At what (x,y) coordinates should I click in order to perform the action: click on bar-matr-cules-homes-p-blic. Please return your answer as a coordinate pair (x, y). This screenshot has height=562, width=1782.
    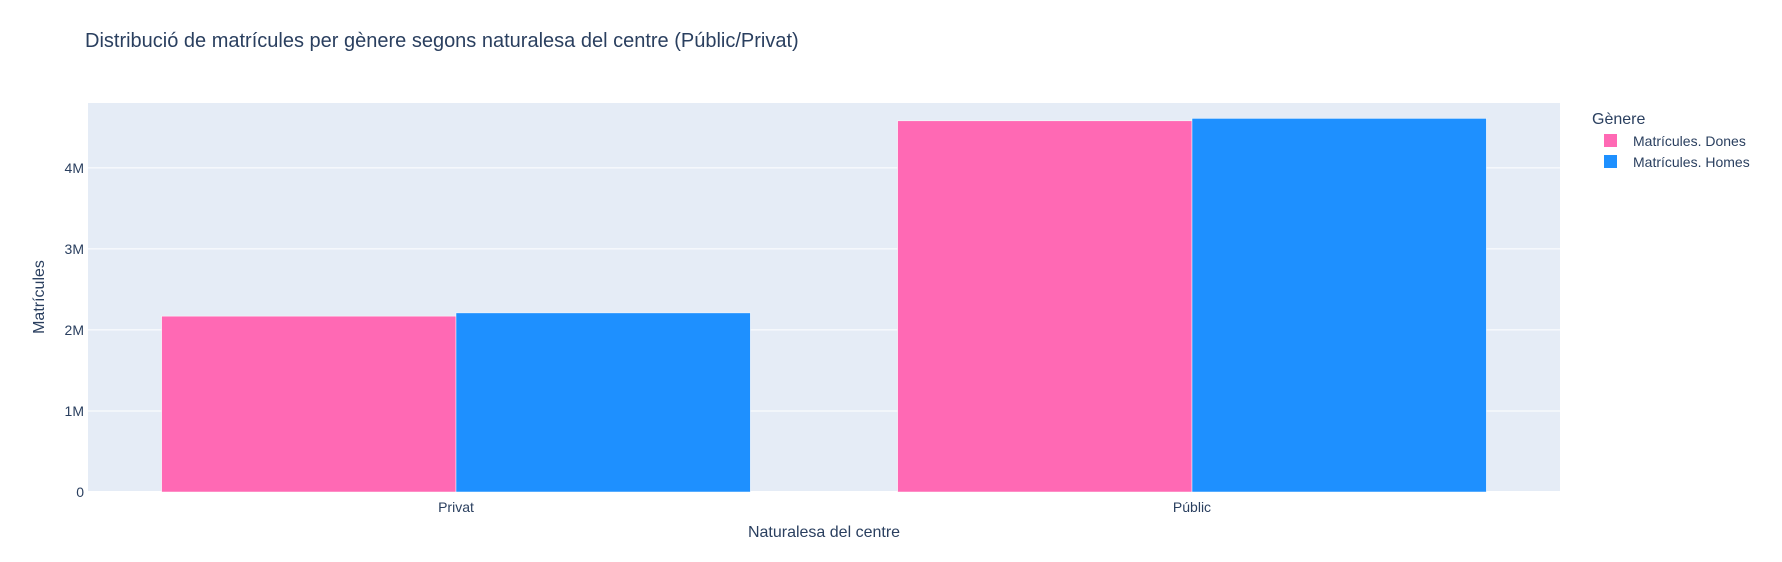
    Looking at the image, I should click on (1339, 305).